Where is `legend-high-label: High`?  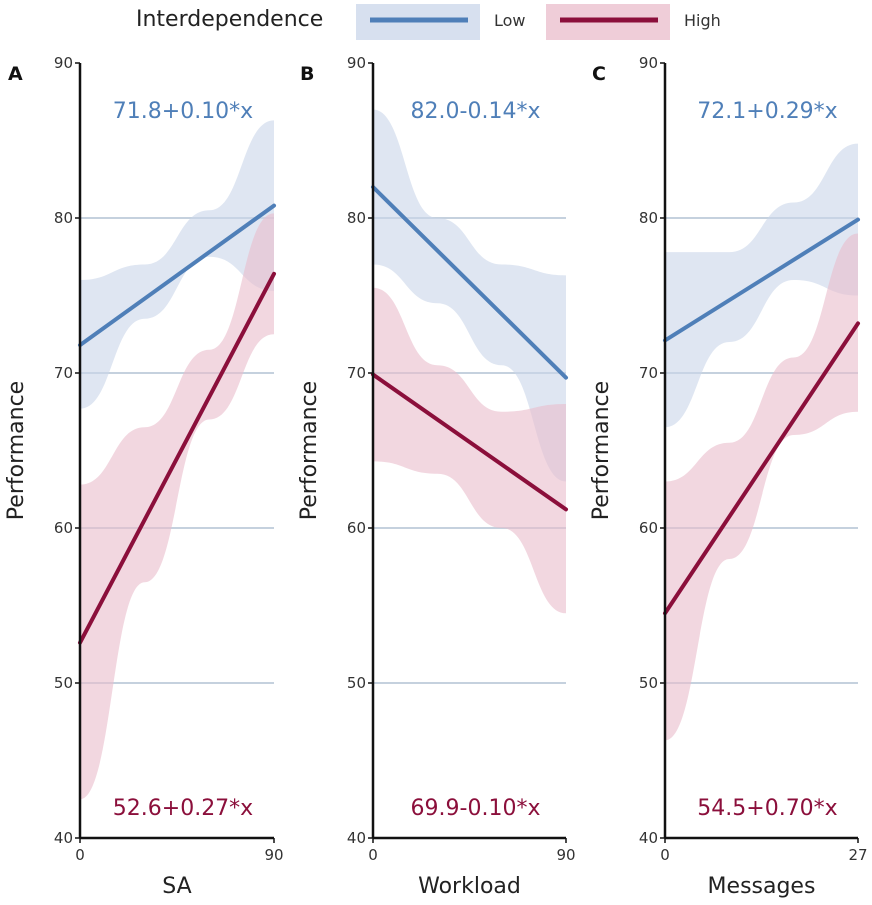 legend-high-label: High is located at coordinates (702, 20).